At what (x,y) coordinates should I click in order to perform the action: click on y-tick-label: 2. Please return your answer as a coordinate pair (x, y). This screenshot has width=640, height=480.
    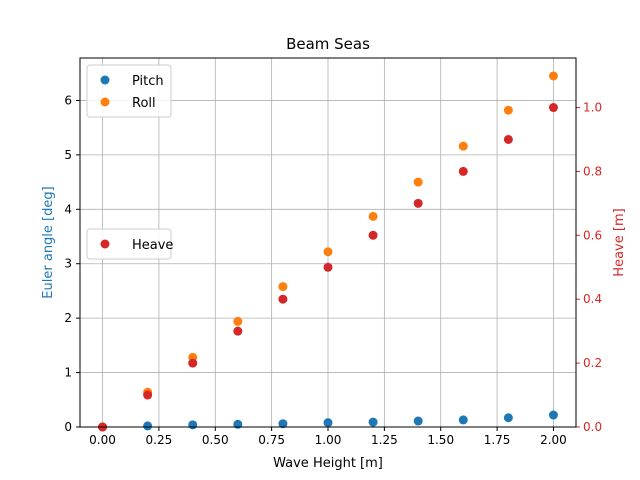
    Looking at the image, I should click on (68, 318).